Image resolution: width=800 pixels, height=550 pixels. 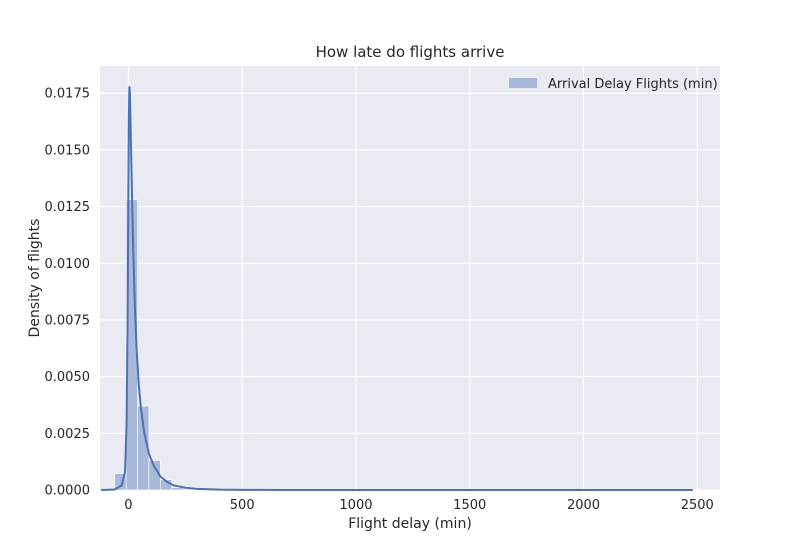 I want to click on chart-title: How late do flights arrive, so click(x=410, y=52).